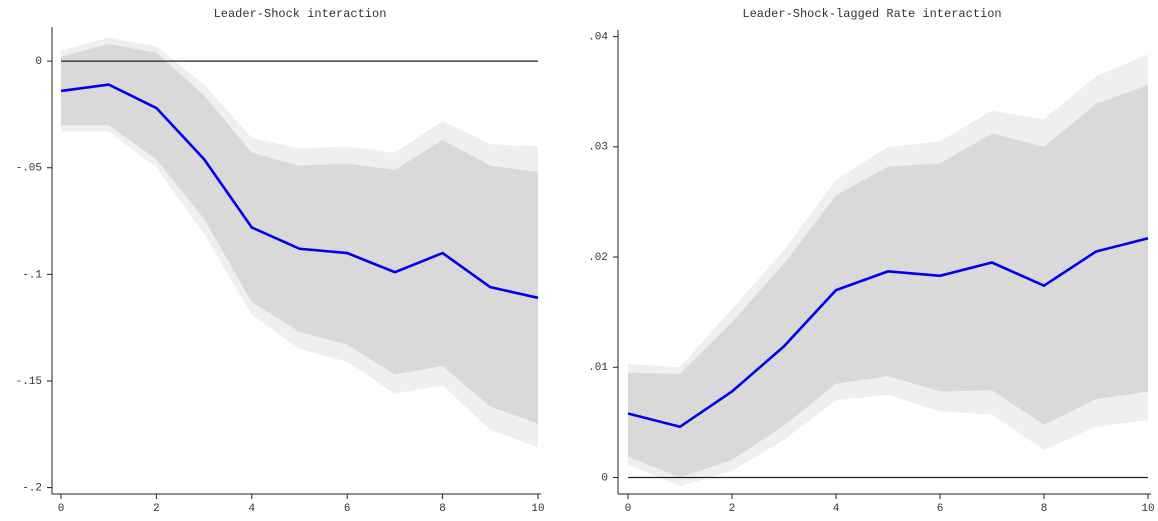 This screenshot has height=521, width=1158. Describe the element at coordinates (29, 382) in the screenshot. I see `y-tick-label: -.15` at that location.